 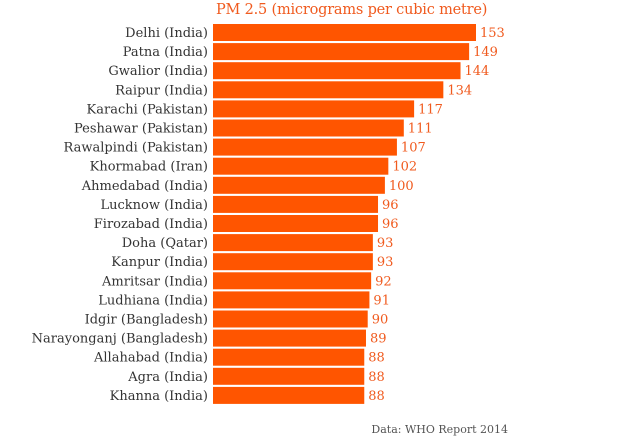 What do you see at coordinates (439, 429) in the screenshot?
I see `source-note: Data: WHO Report 2014` at bounding box center [439, 429].